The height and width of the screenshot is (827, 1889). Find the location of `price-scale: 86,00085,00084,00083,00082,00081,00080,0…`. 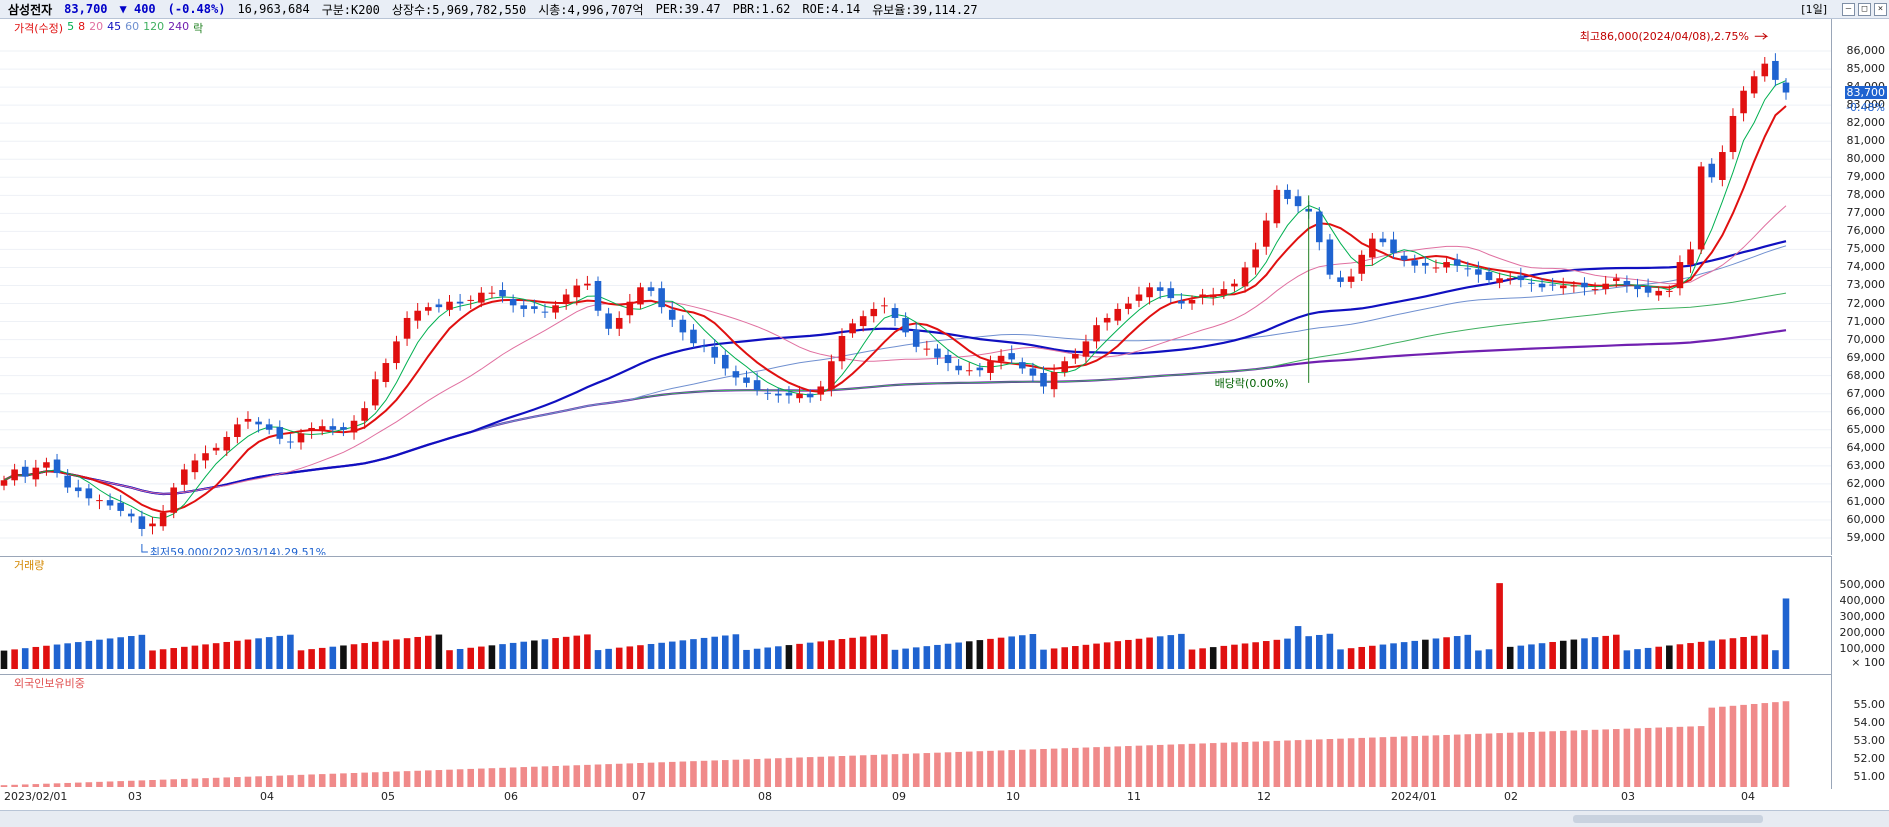

price-scale: 86,00085,00084,00083,00082,00081,00080,0… is located at coordinates (1860, 287).